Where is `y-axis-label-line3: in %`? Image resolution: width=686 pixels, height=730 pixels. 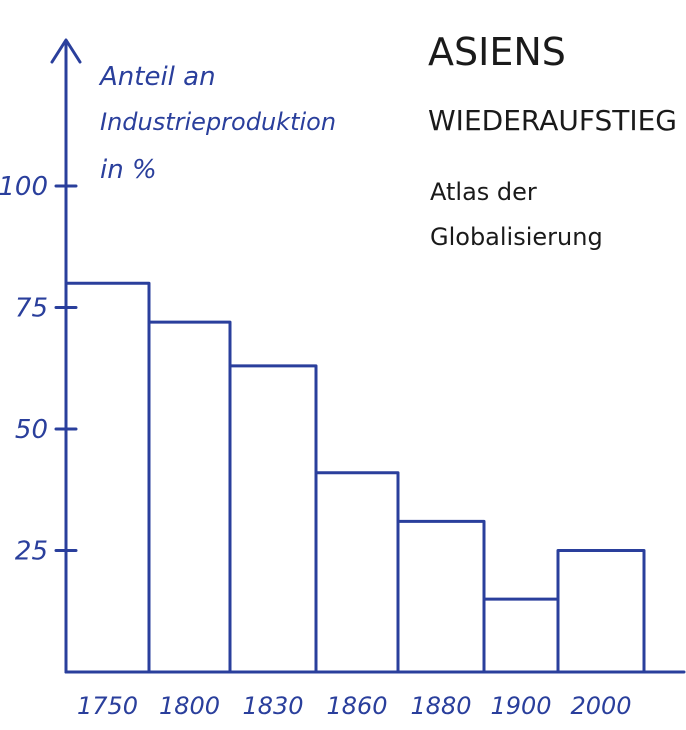
y-axis-label-line3: in % is located at coordinates (128, 170).